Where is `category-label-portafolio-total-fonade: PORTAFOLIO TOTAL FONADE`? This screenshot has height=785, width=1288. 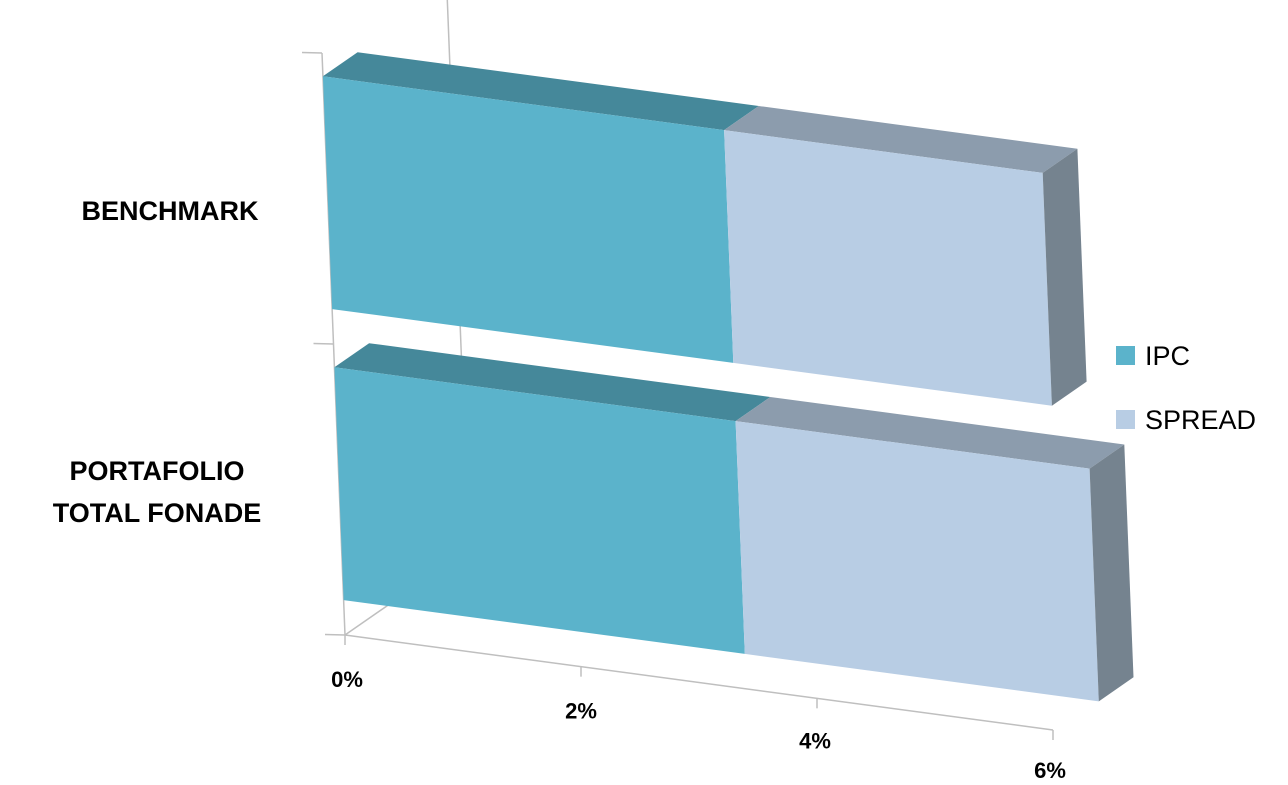
category-label-portafolio-total-fonade: PORTAFOLIO TOTAL FONADE is located at coordinates (157, 492).